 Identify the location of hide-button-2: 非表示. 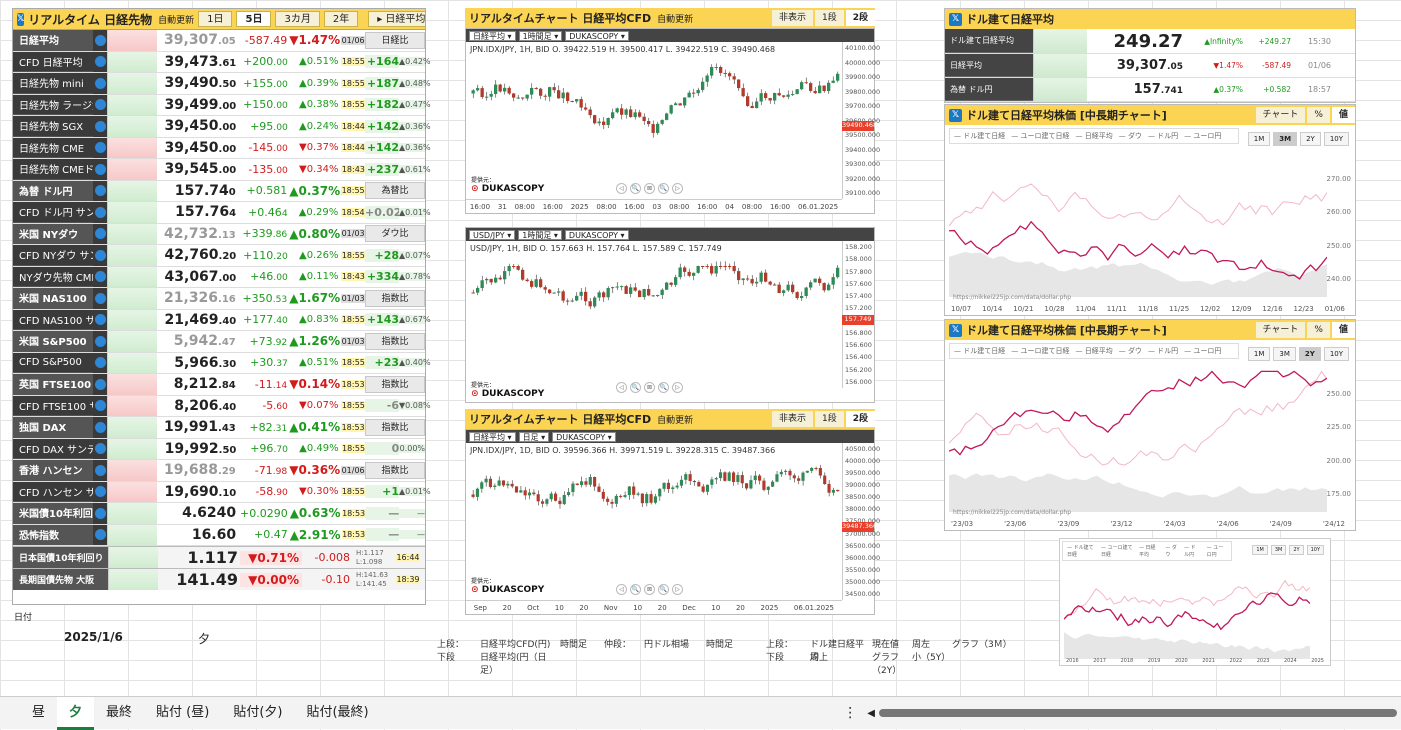
(792, 419).